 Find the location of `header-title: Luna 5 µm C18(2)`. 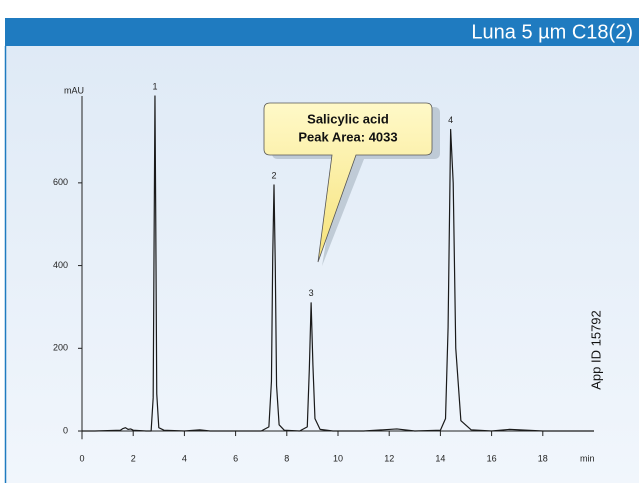

header-title: Luna 5 µm C18(2) is located at coordinates (552, 32).